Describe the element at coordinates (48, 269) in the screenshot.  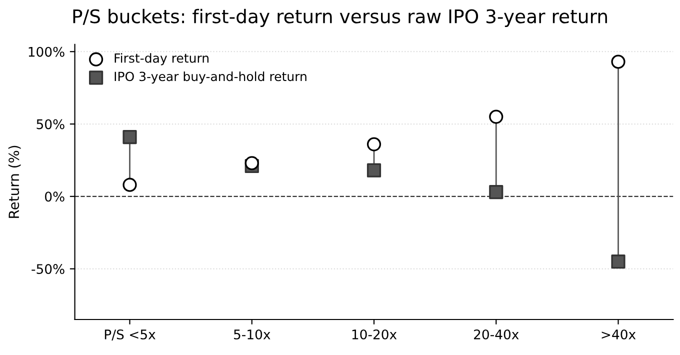
I see `y-tick-label: -50%` at that location.